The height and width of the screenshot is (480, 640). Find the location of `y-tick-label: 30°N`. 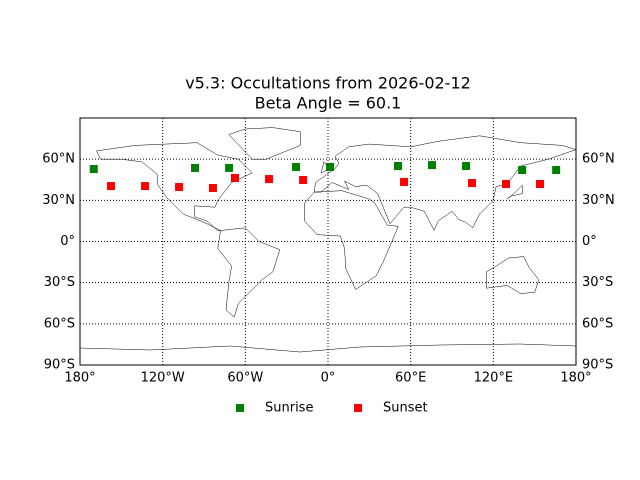

y-tick-label: 30°N is located at coordinates (58, 200).